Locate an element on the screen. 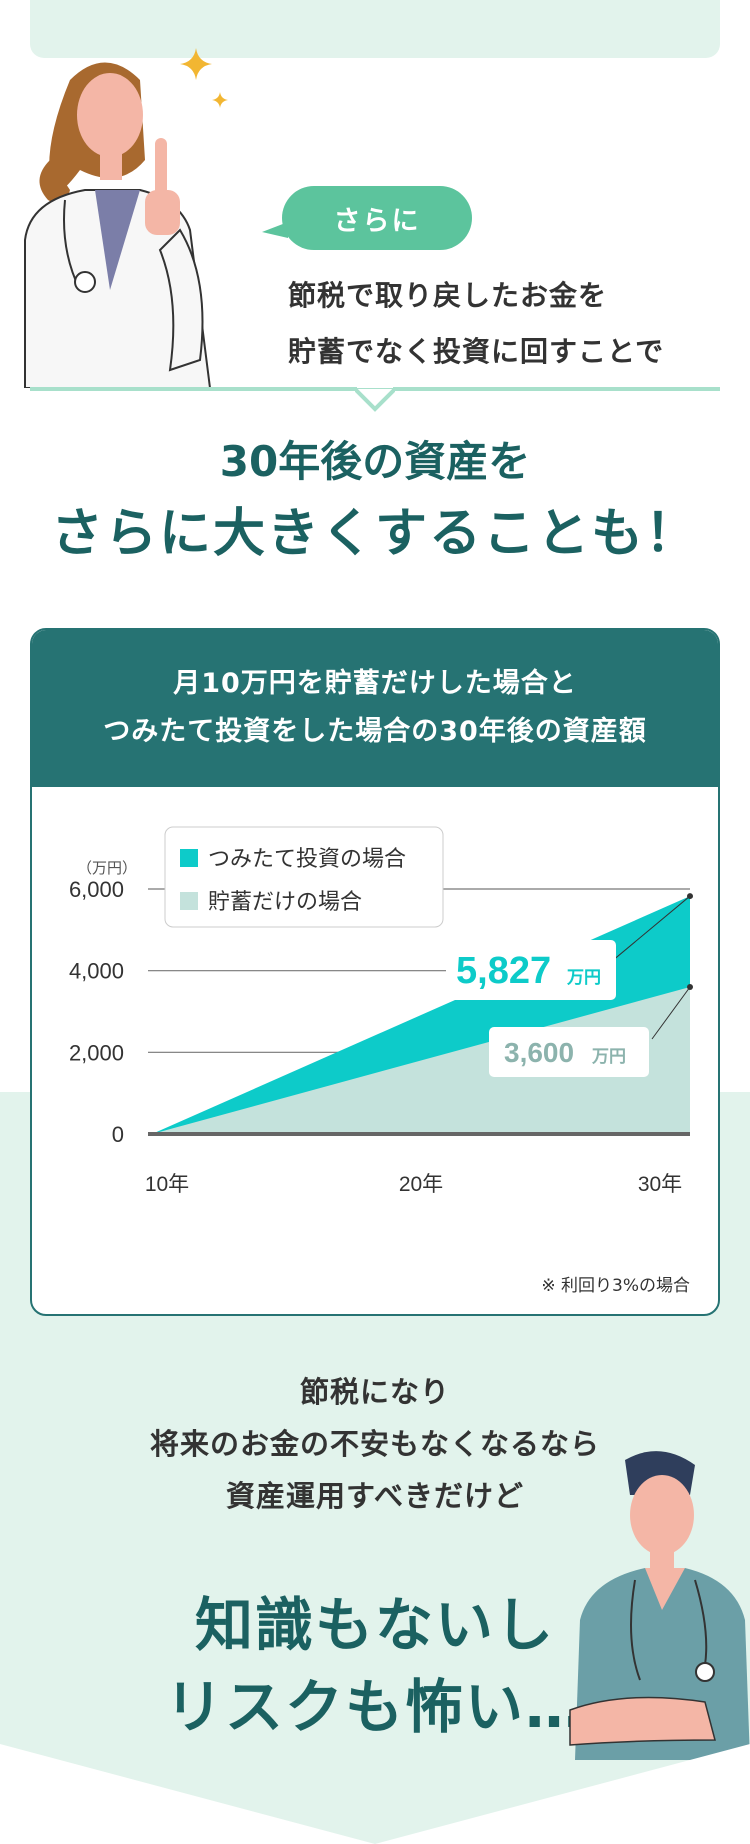 The image size is (750, 1844). legend-label: つみたて投資の場合 is located at coordinates (307, 858).